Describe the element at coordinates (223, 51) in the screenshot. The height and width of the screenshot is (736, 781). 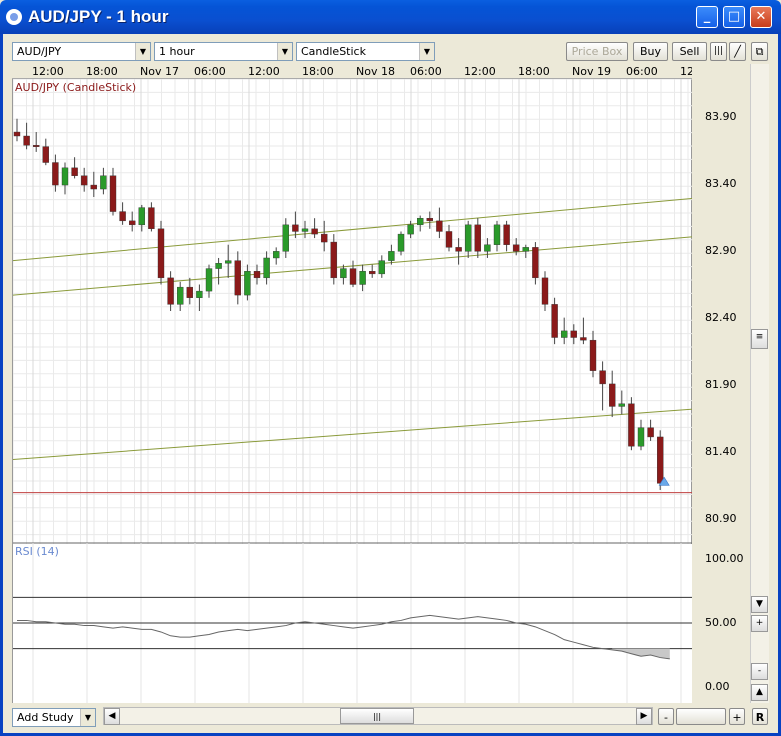
I see `interval-select: 1 hour ▼` at that location.